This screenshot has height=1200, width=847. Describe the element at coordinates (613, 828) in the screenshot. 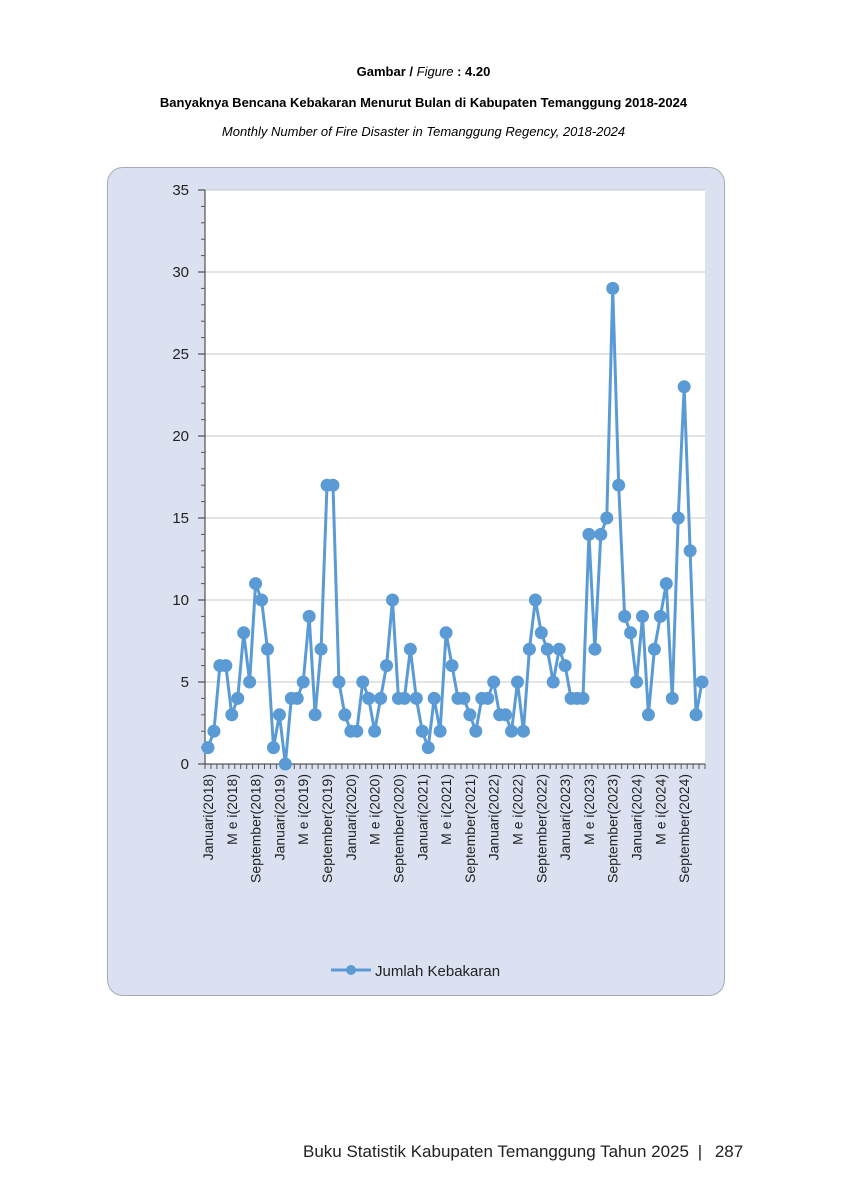

I see `x-tick-label: September(2023)` at that location.